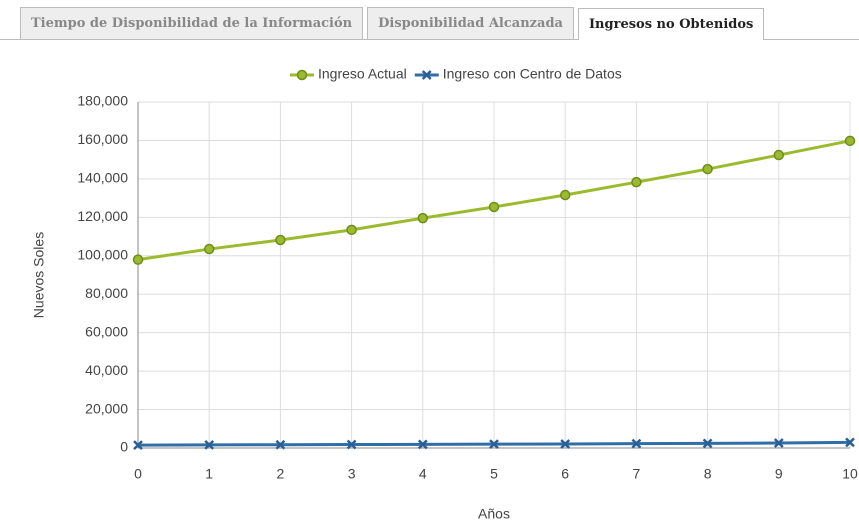  Describe the element at coordinates (102, 254) in the screenshot. I see `y-tick-label: 100,000` at that location.